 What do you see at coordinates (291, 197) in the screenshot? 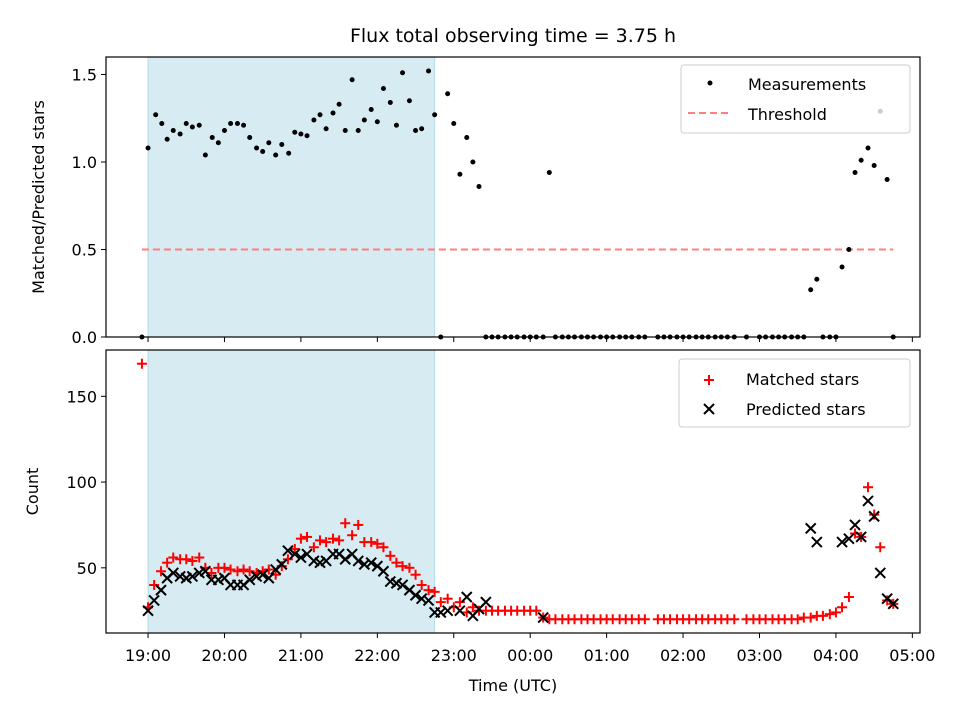
I see `observing-window-shade` at bounding box center [291, 197].